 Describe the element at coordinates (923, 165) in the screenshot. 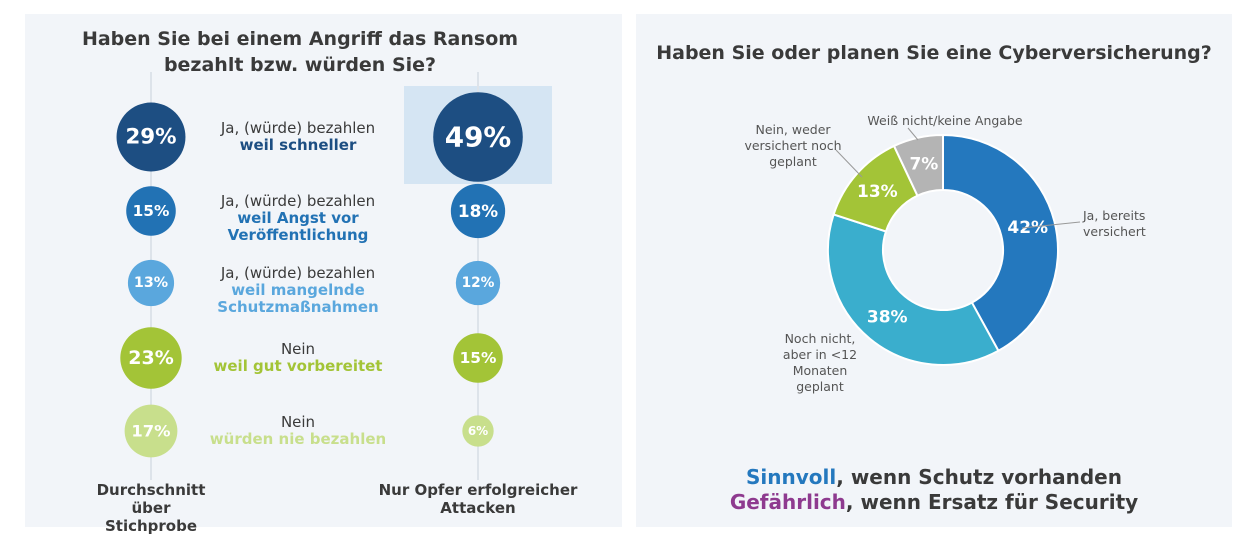

I see `value-label: 7%` at that location.